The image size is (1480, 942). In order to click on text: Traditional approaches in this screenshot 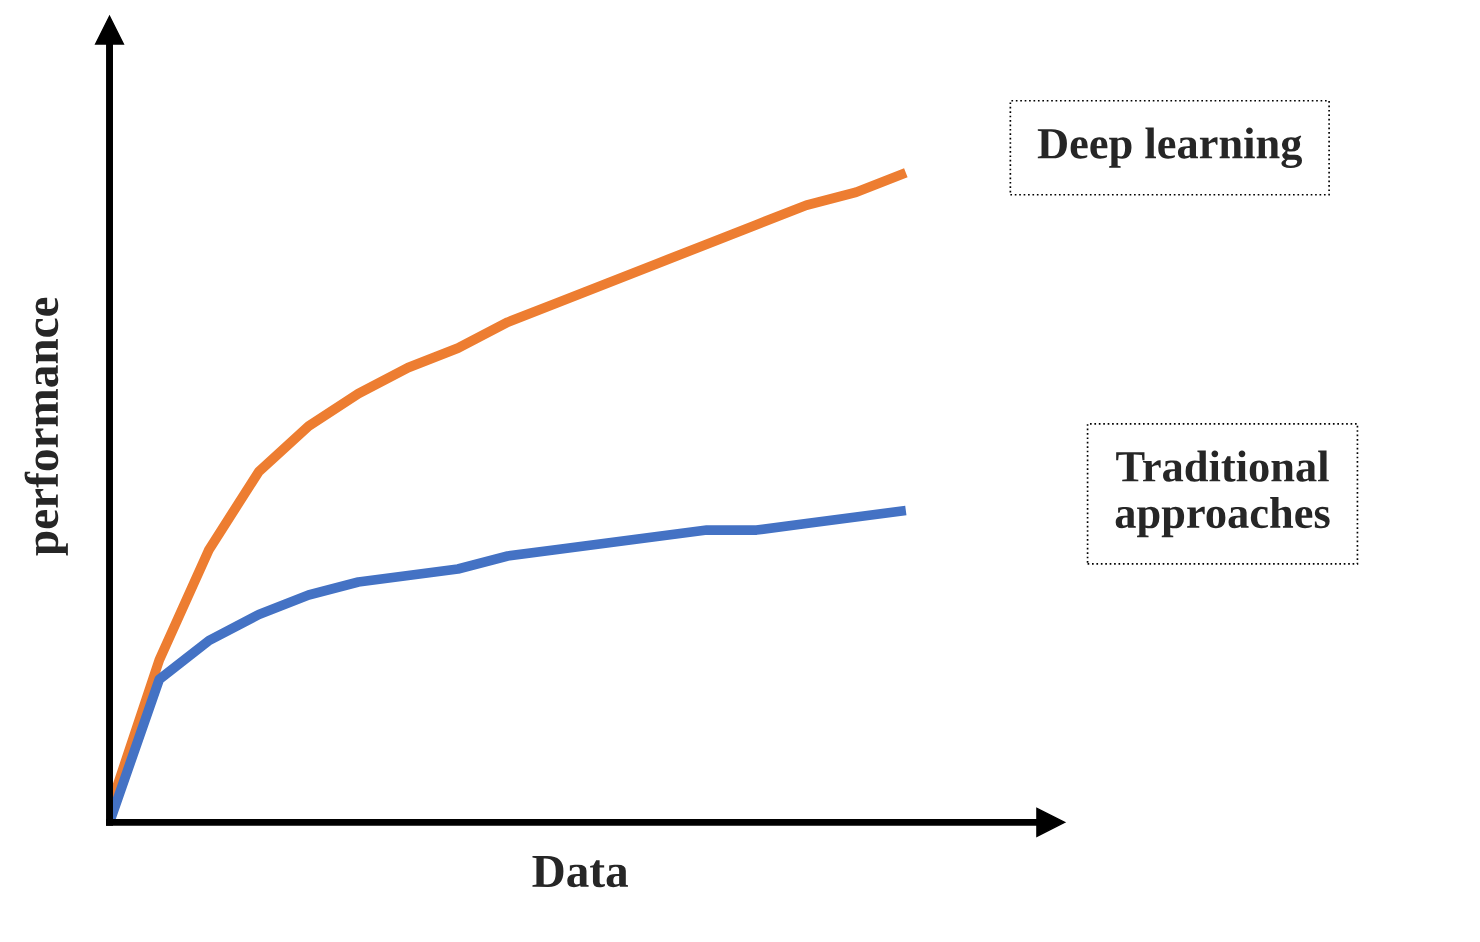, I will do `click(1222, 494)`.